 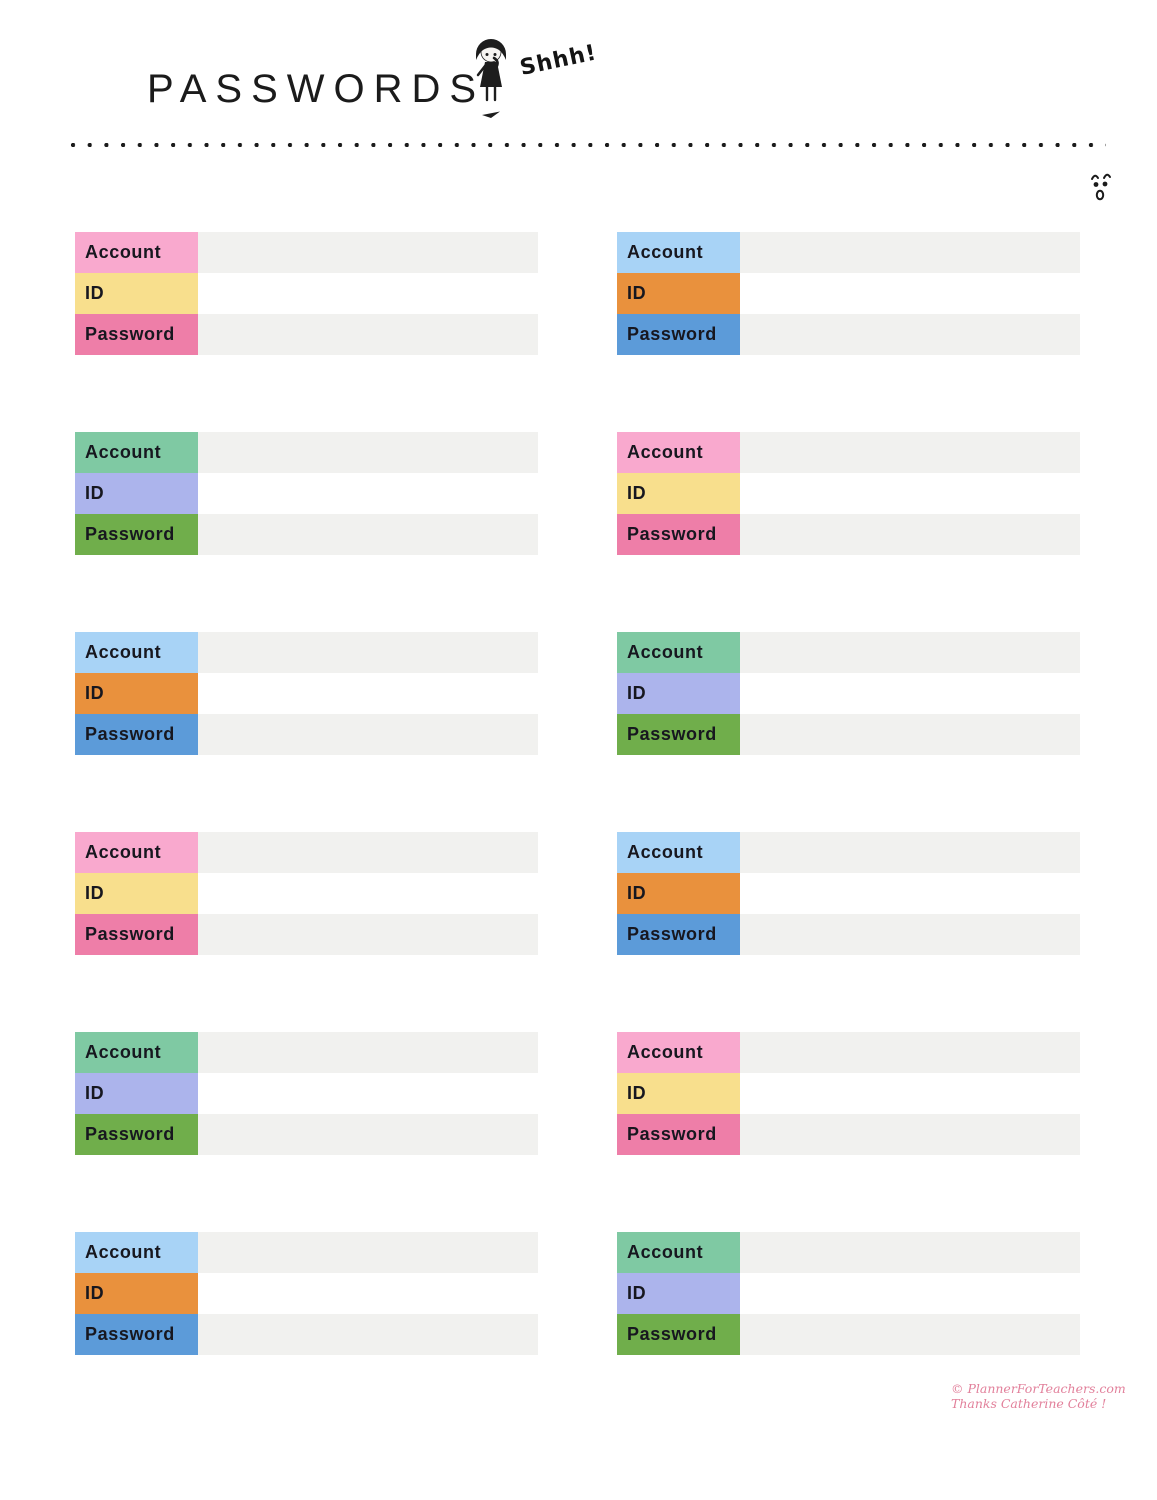 I want to click on credit-line-2: Thanks Catherine Côté !, so click(x=1029, y=1403).